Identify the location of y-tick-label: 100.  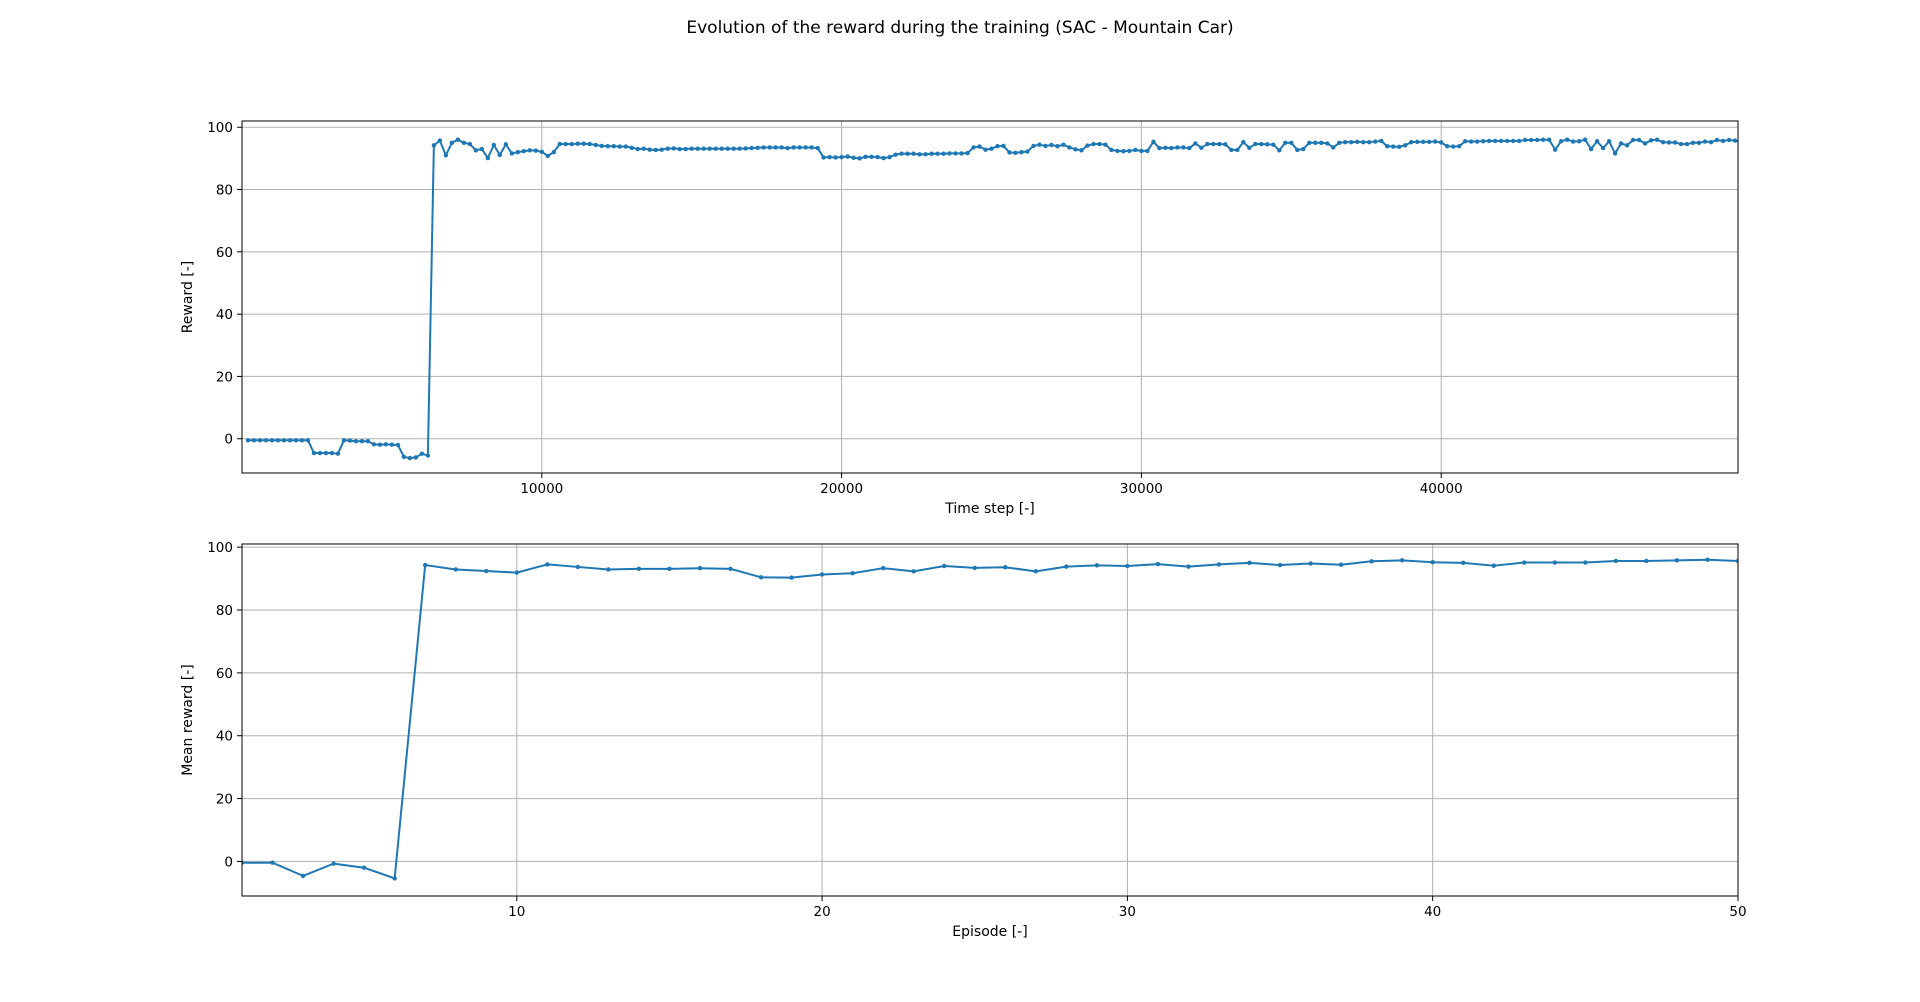
(220, 548).